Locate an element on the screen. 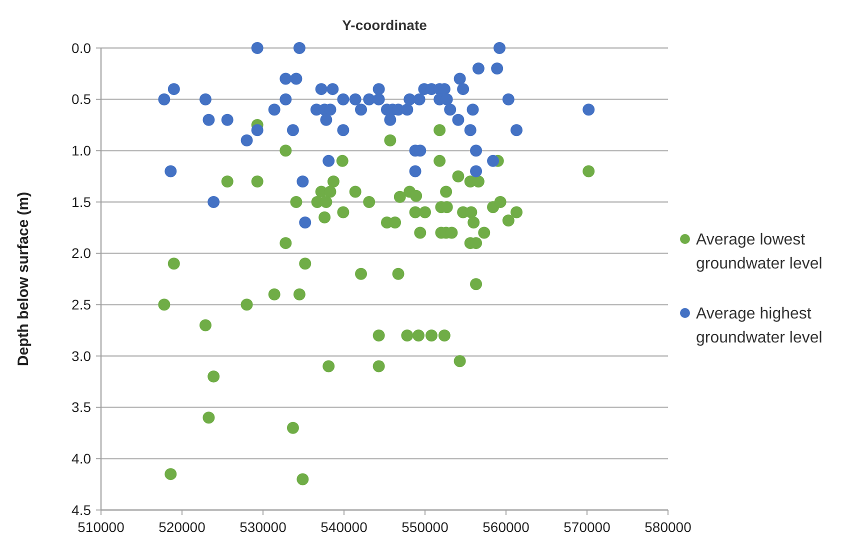  y-tick-label: 2.5 is located at coordinates (82, 304).